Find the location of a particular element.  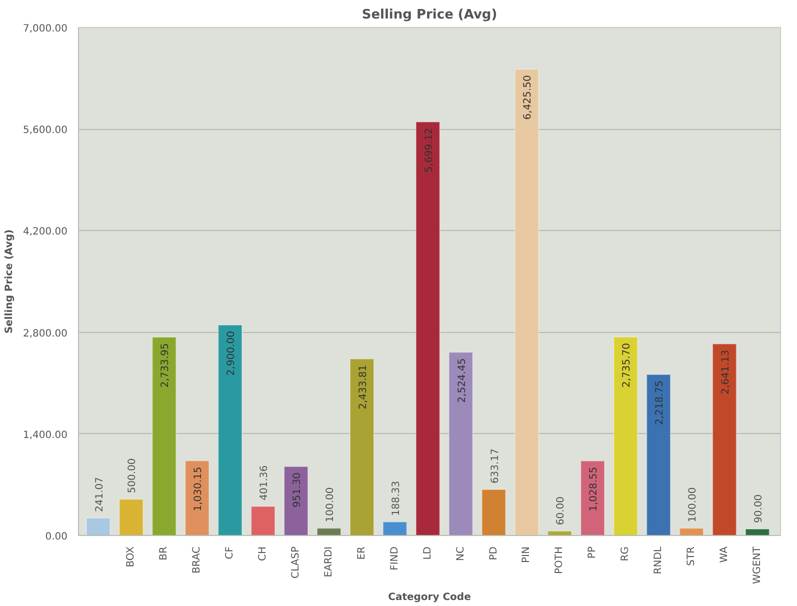

y-tick-label: 2,800.00 is located at coordinates (45, 334).